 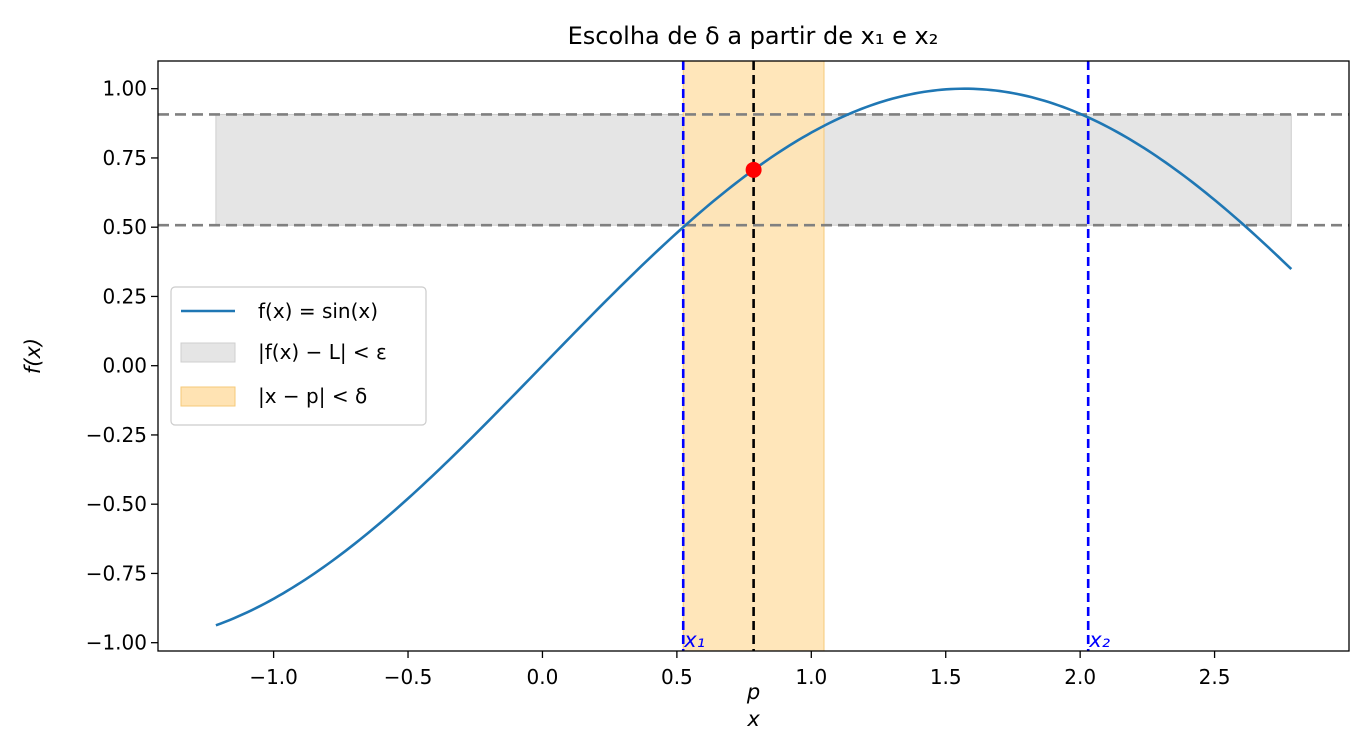 I want to click on y-tick-label: −0.75, so click(x=116, y=573).